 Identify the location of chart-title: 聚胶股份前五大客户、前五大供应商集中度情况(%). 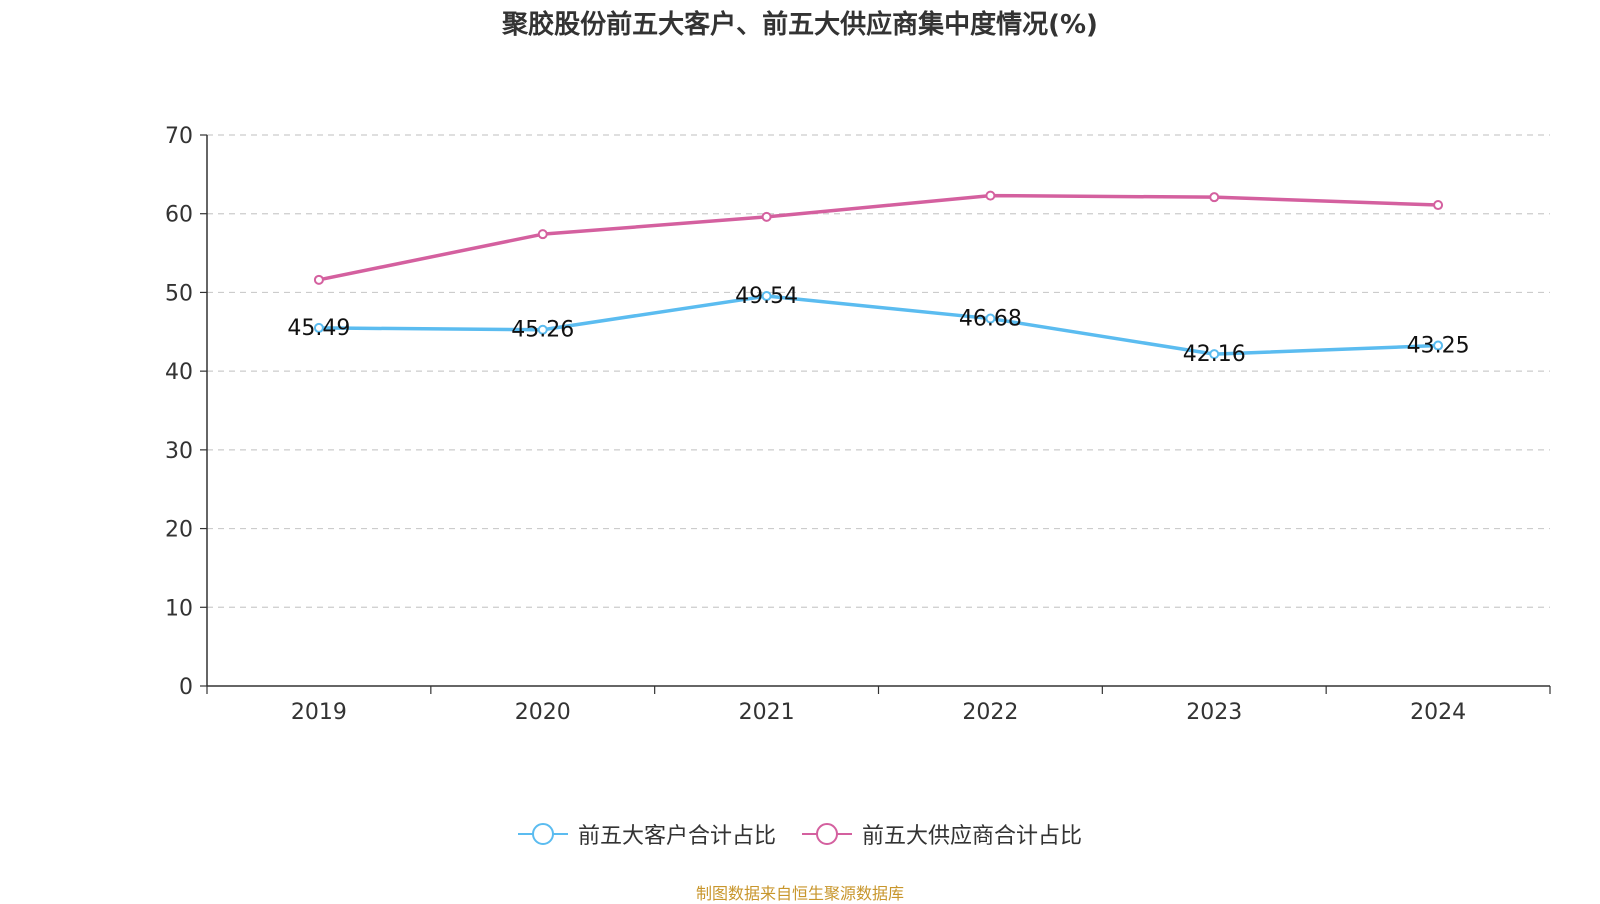
(800, 25).